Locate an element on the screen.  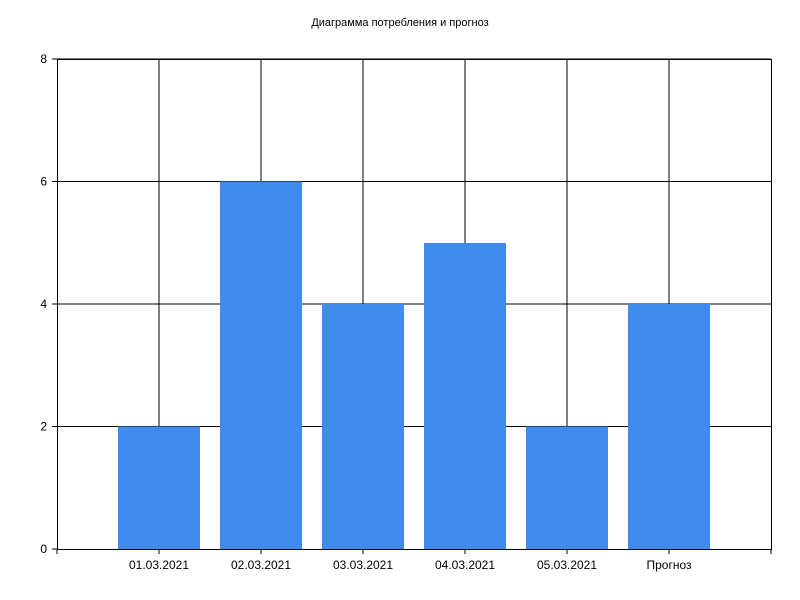
y-tick-label: 6 is located at coordinates (43, 182).